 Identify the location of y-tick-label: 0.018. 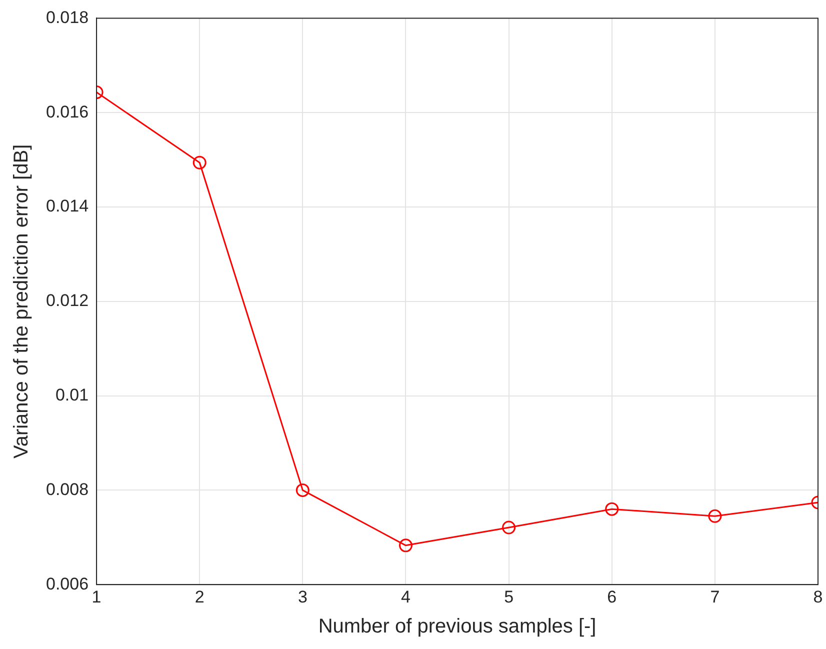
(67, 17).